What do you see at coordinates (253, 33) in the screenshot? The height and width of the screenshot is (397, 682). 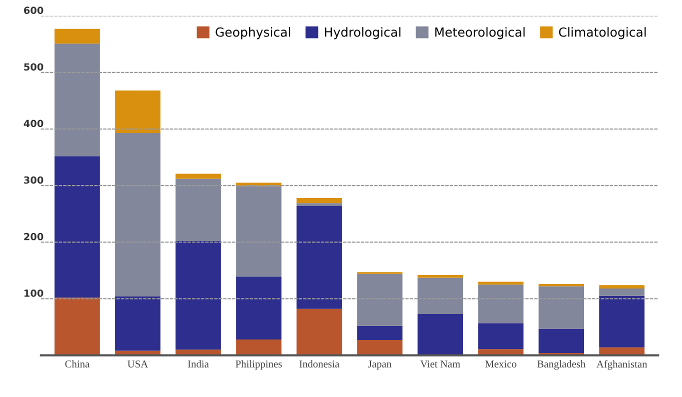 I see `legend-label: Geophysical` at bounding box center [253, 33].